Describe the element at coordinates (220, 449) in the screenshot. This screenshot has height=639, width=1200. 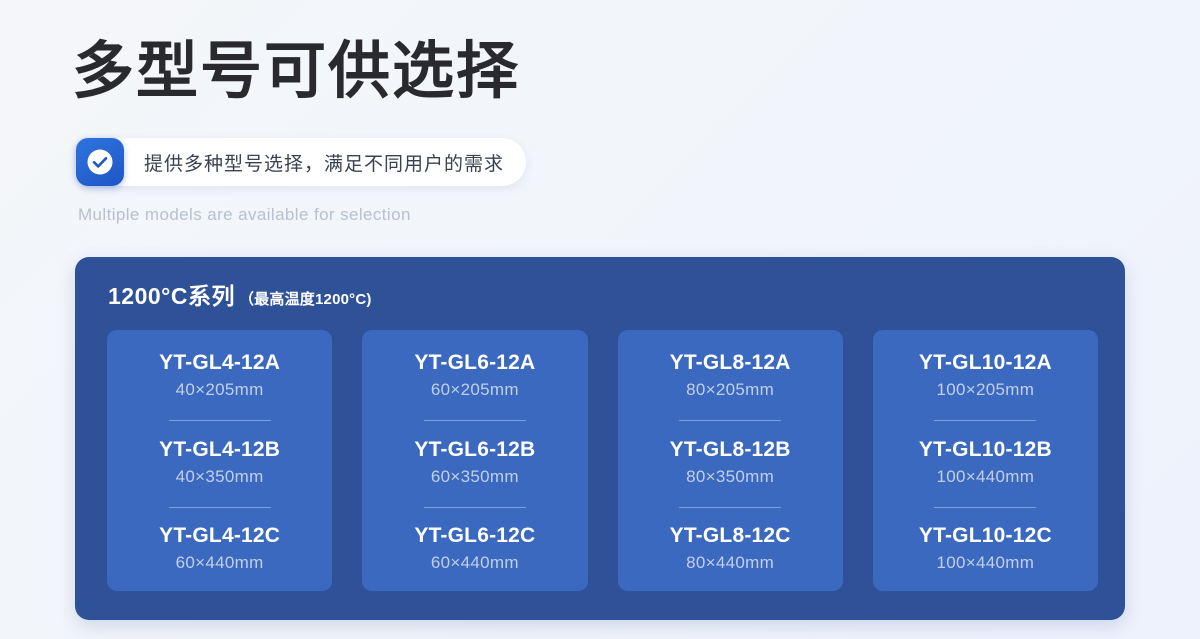
I see `model-name: YT-GL4-12B` at that location.